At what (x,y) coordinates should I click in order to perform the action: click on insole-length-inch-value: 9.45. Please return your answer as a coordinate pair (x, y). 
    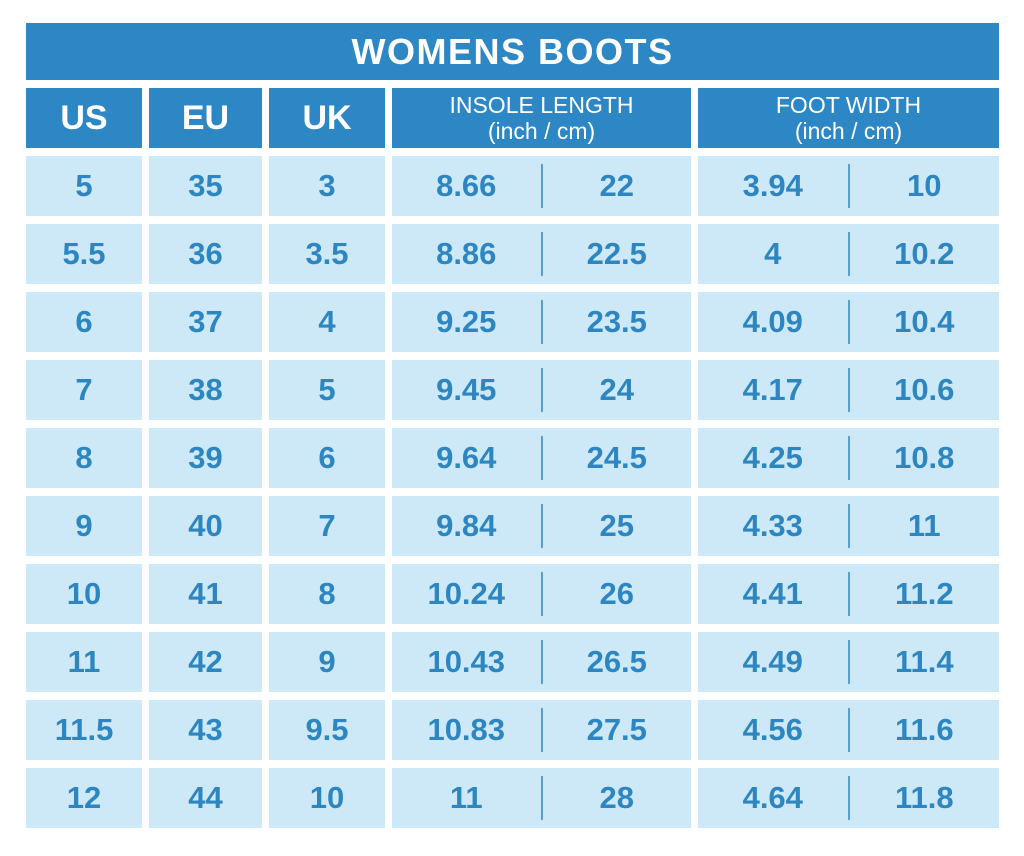
    Looking at the image, I should click on (466, 389).